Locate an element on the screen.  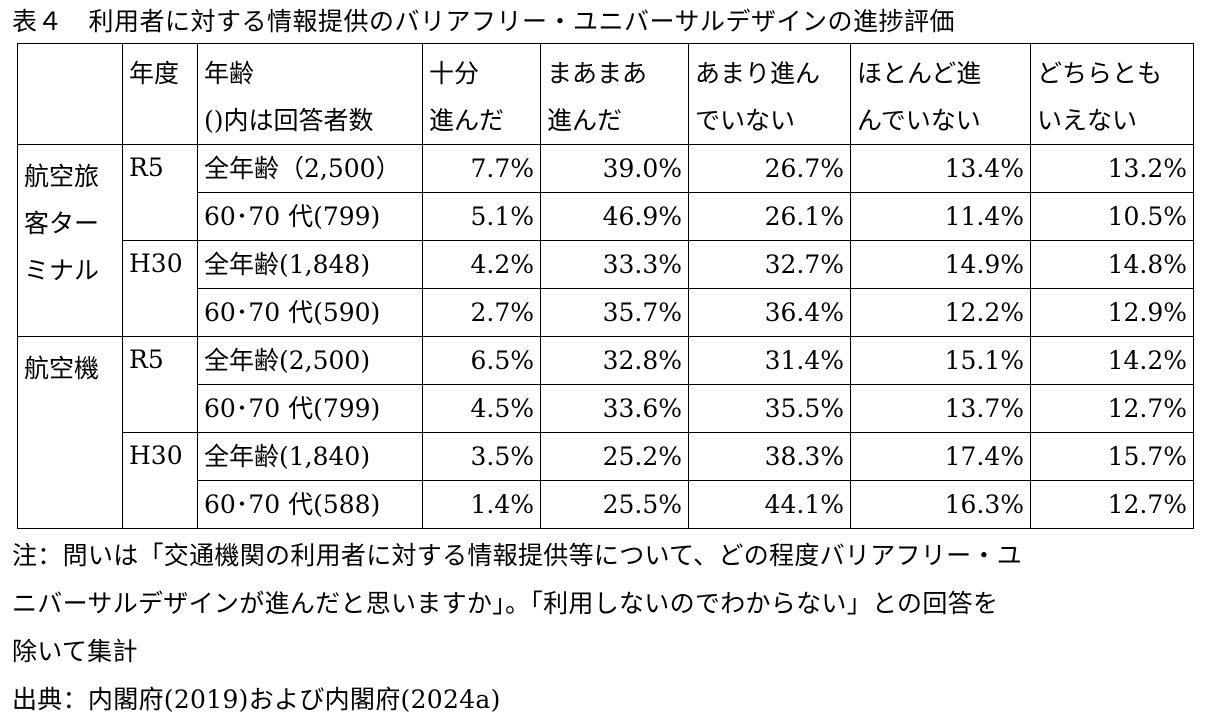
value-cell: 13.2% is located at coordinates (1112, 168).